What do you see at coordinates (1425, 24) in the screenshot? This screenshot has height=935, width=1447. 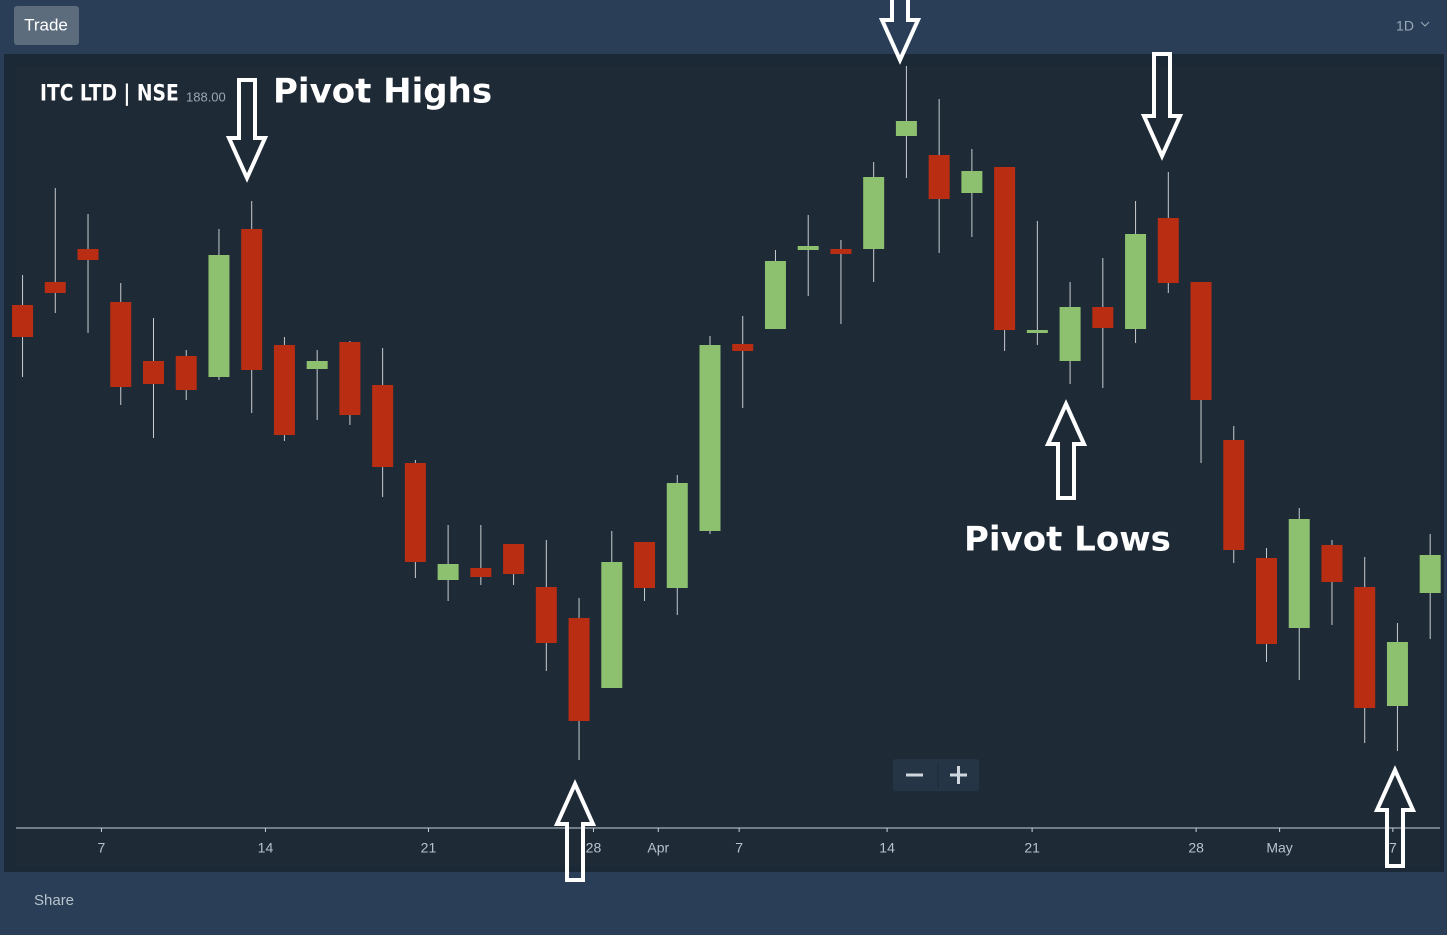 I see `interval-caret` at bounding box center [1425, 24].